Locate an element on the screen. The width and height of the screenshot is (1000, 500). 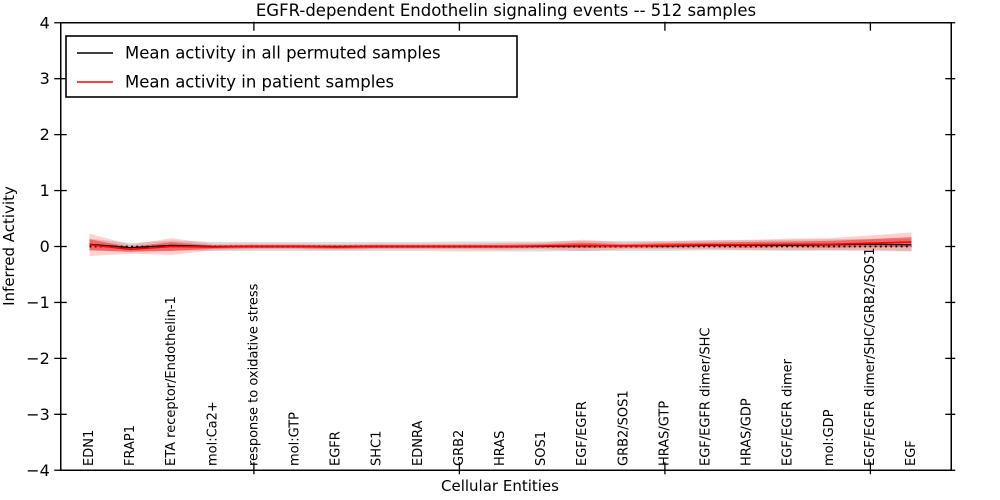
category-label: HRAS is located at coordinates (500, 448).